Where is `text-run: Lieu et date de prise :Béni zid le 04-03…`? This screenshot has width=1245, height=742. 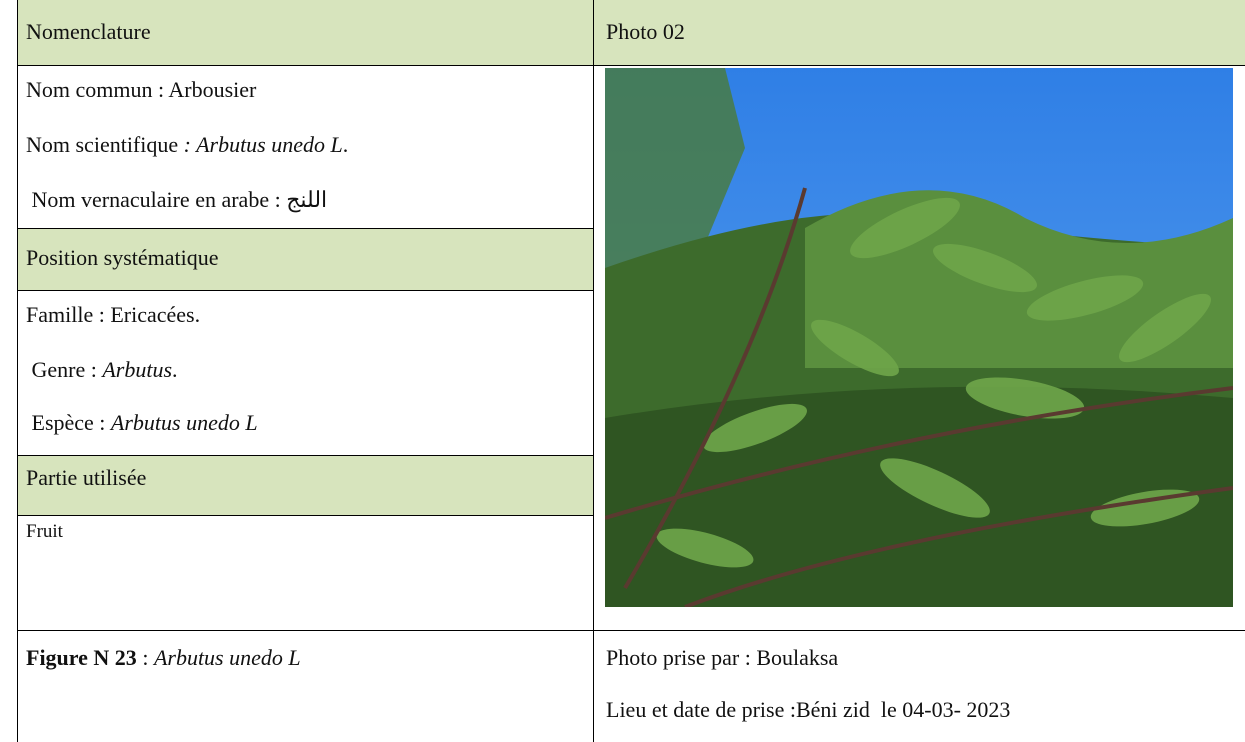 text-run: Lieu et date de prise :Béni zid le 04-03… is located at coordinates (808, 709).